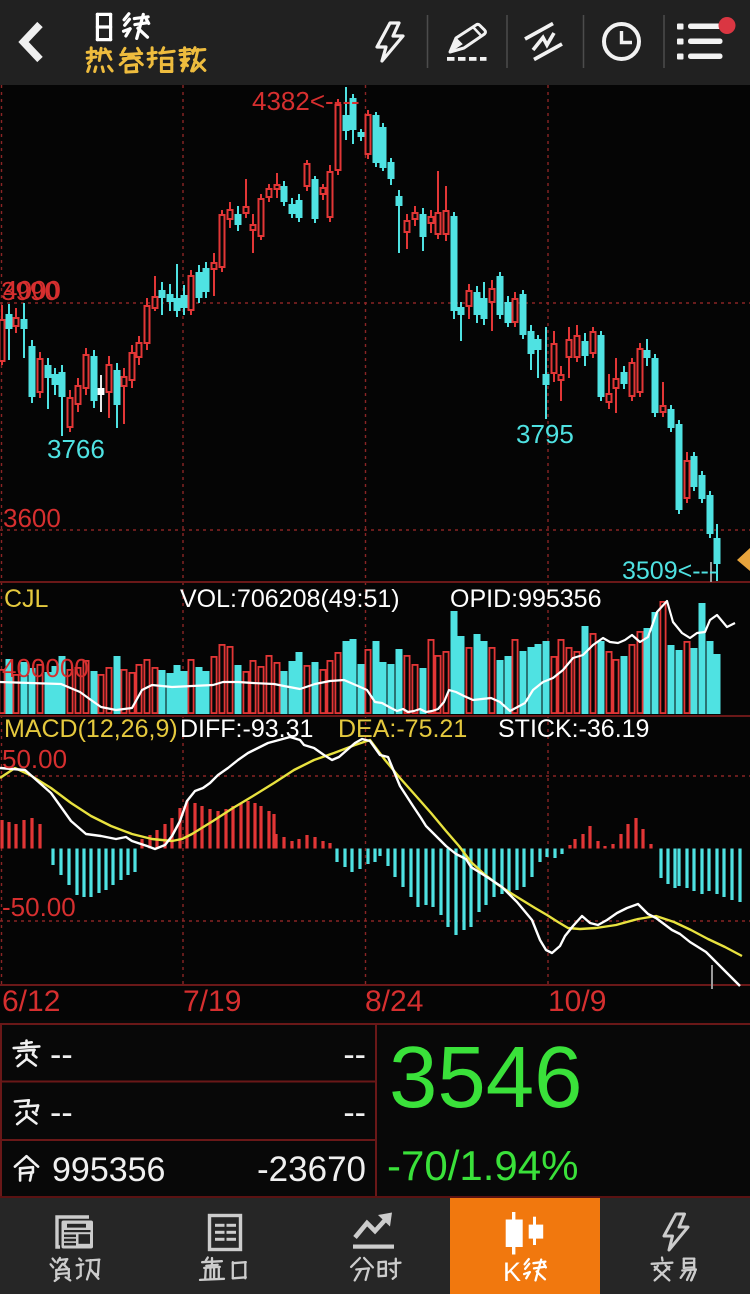  What do you see at coordinates (39, 907) in the screenshot?
I see `svg-text: -50.00` at bounding box center [39, 907].